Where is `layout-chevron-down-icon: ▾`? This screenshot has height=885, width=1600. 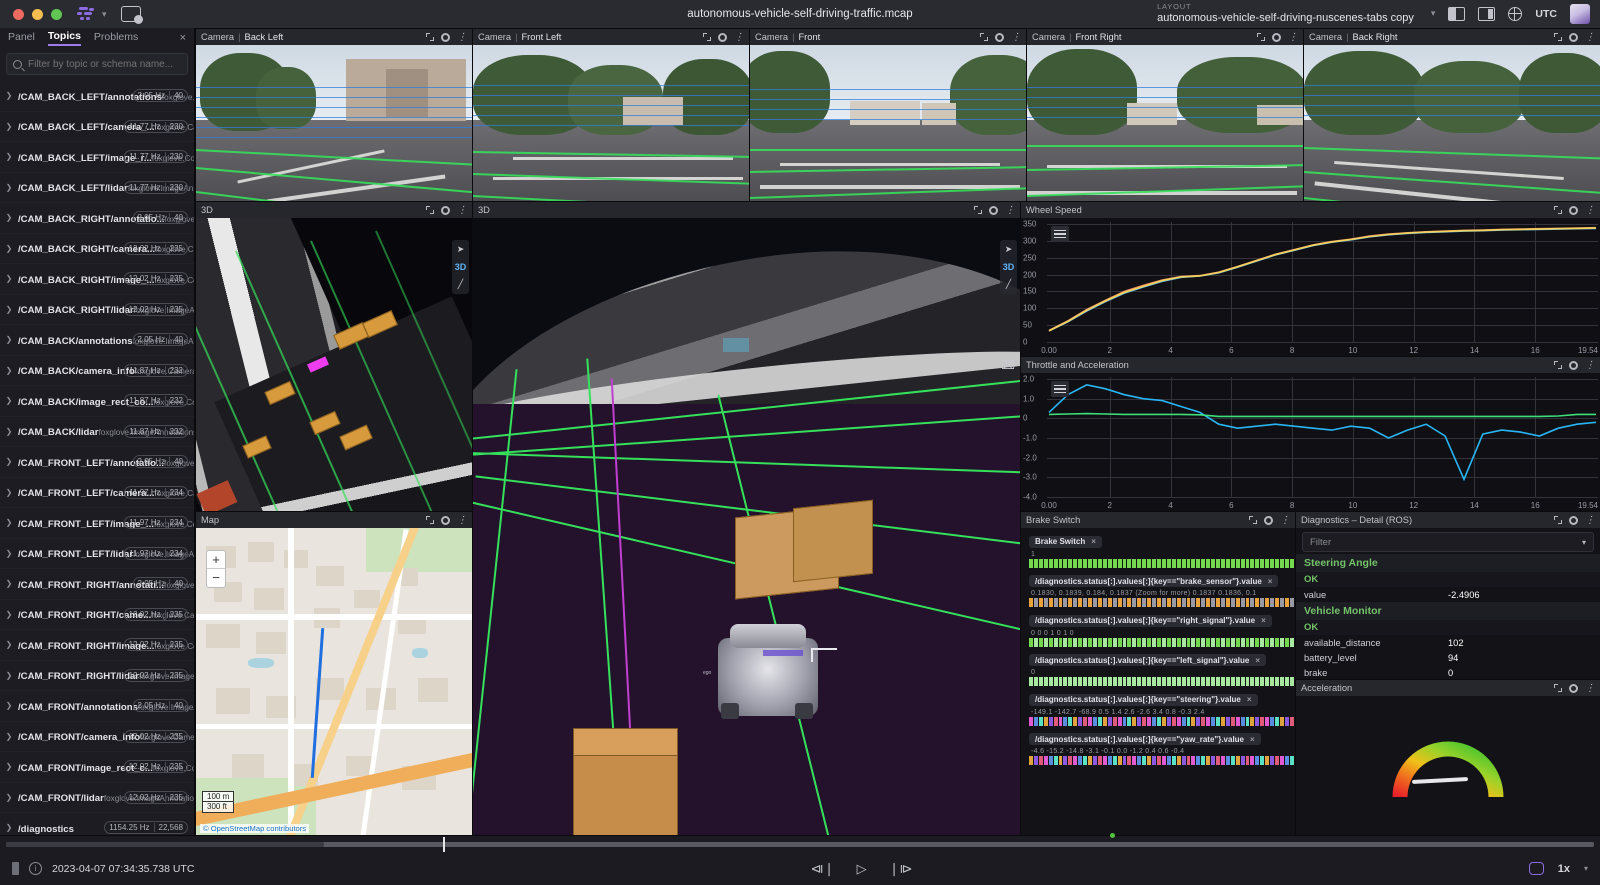 layout-chevron-down-icon: ▾ is located at coordinates (1433, 13).